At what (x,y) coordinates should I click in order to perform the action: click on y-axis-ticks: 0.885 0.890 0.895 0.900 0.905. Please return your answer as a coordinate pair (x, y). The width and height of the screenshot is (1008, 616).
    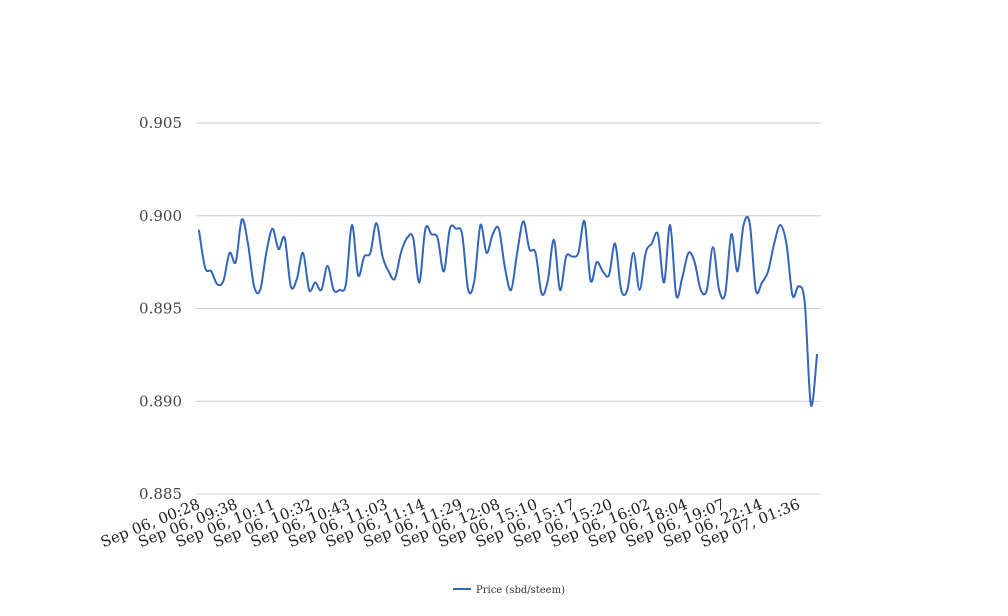
    Looking at the image, I should click on (160, 308).